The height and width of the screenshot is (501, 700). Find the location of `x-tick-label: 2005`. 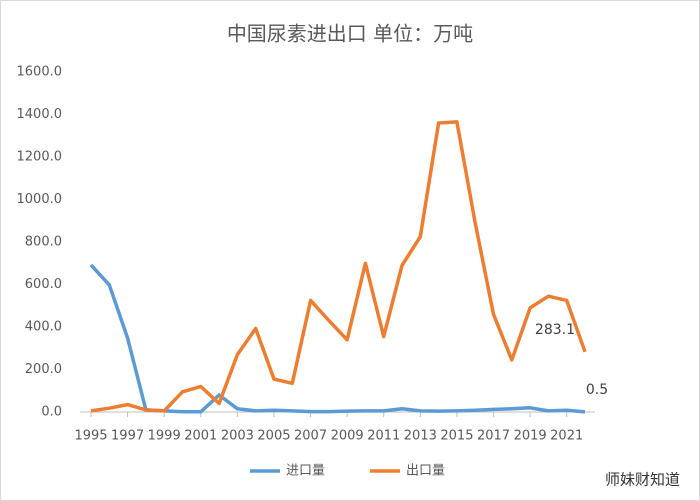

x-tick-label: 2005 is located at coordinates (273, 436).